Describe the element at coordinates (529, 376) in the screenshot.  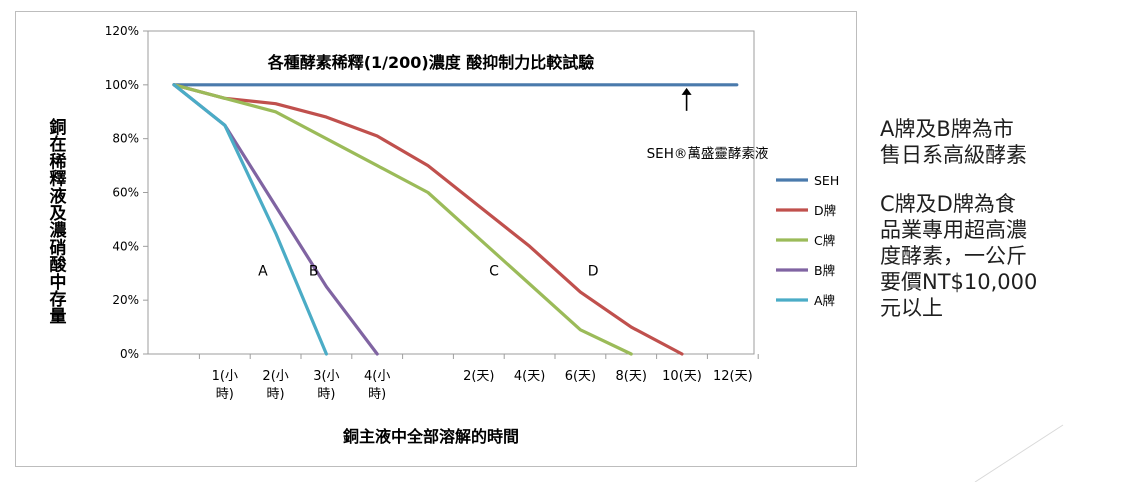
I see `x-tick-label: 4(天)` at that location.